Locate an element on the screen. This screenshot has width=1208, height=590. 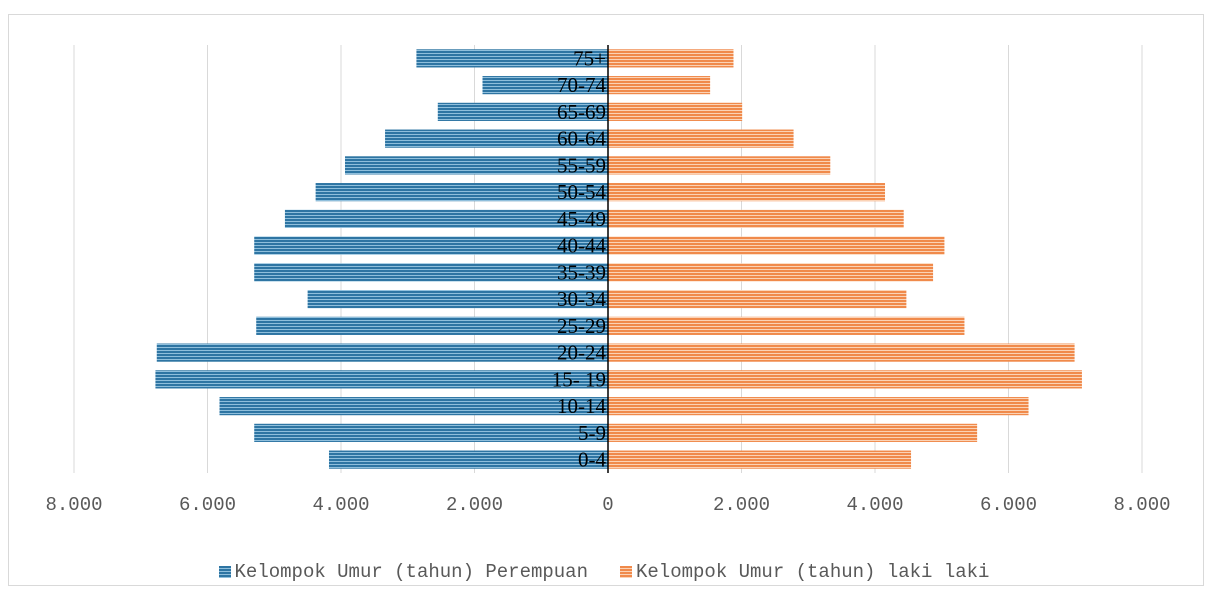
category-label: 20-24 is located at coordinates (581, 353).